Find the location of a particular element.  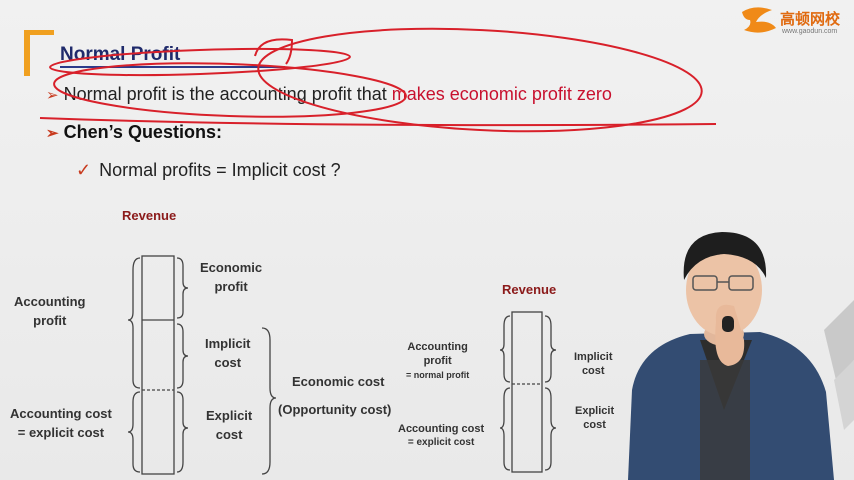

brace-right-profit is located at coordinates (505, 349).